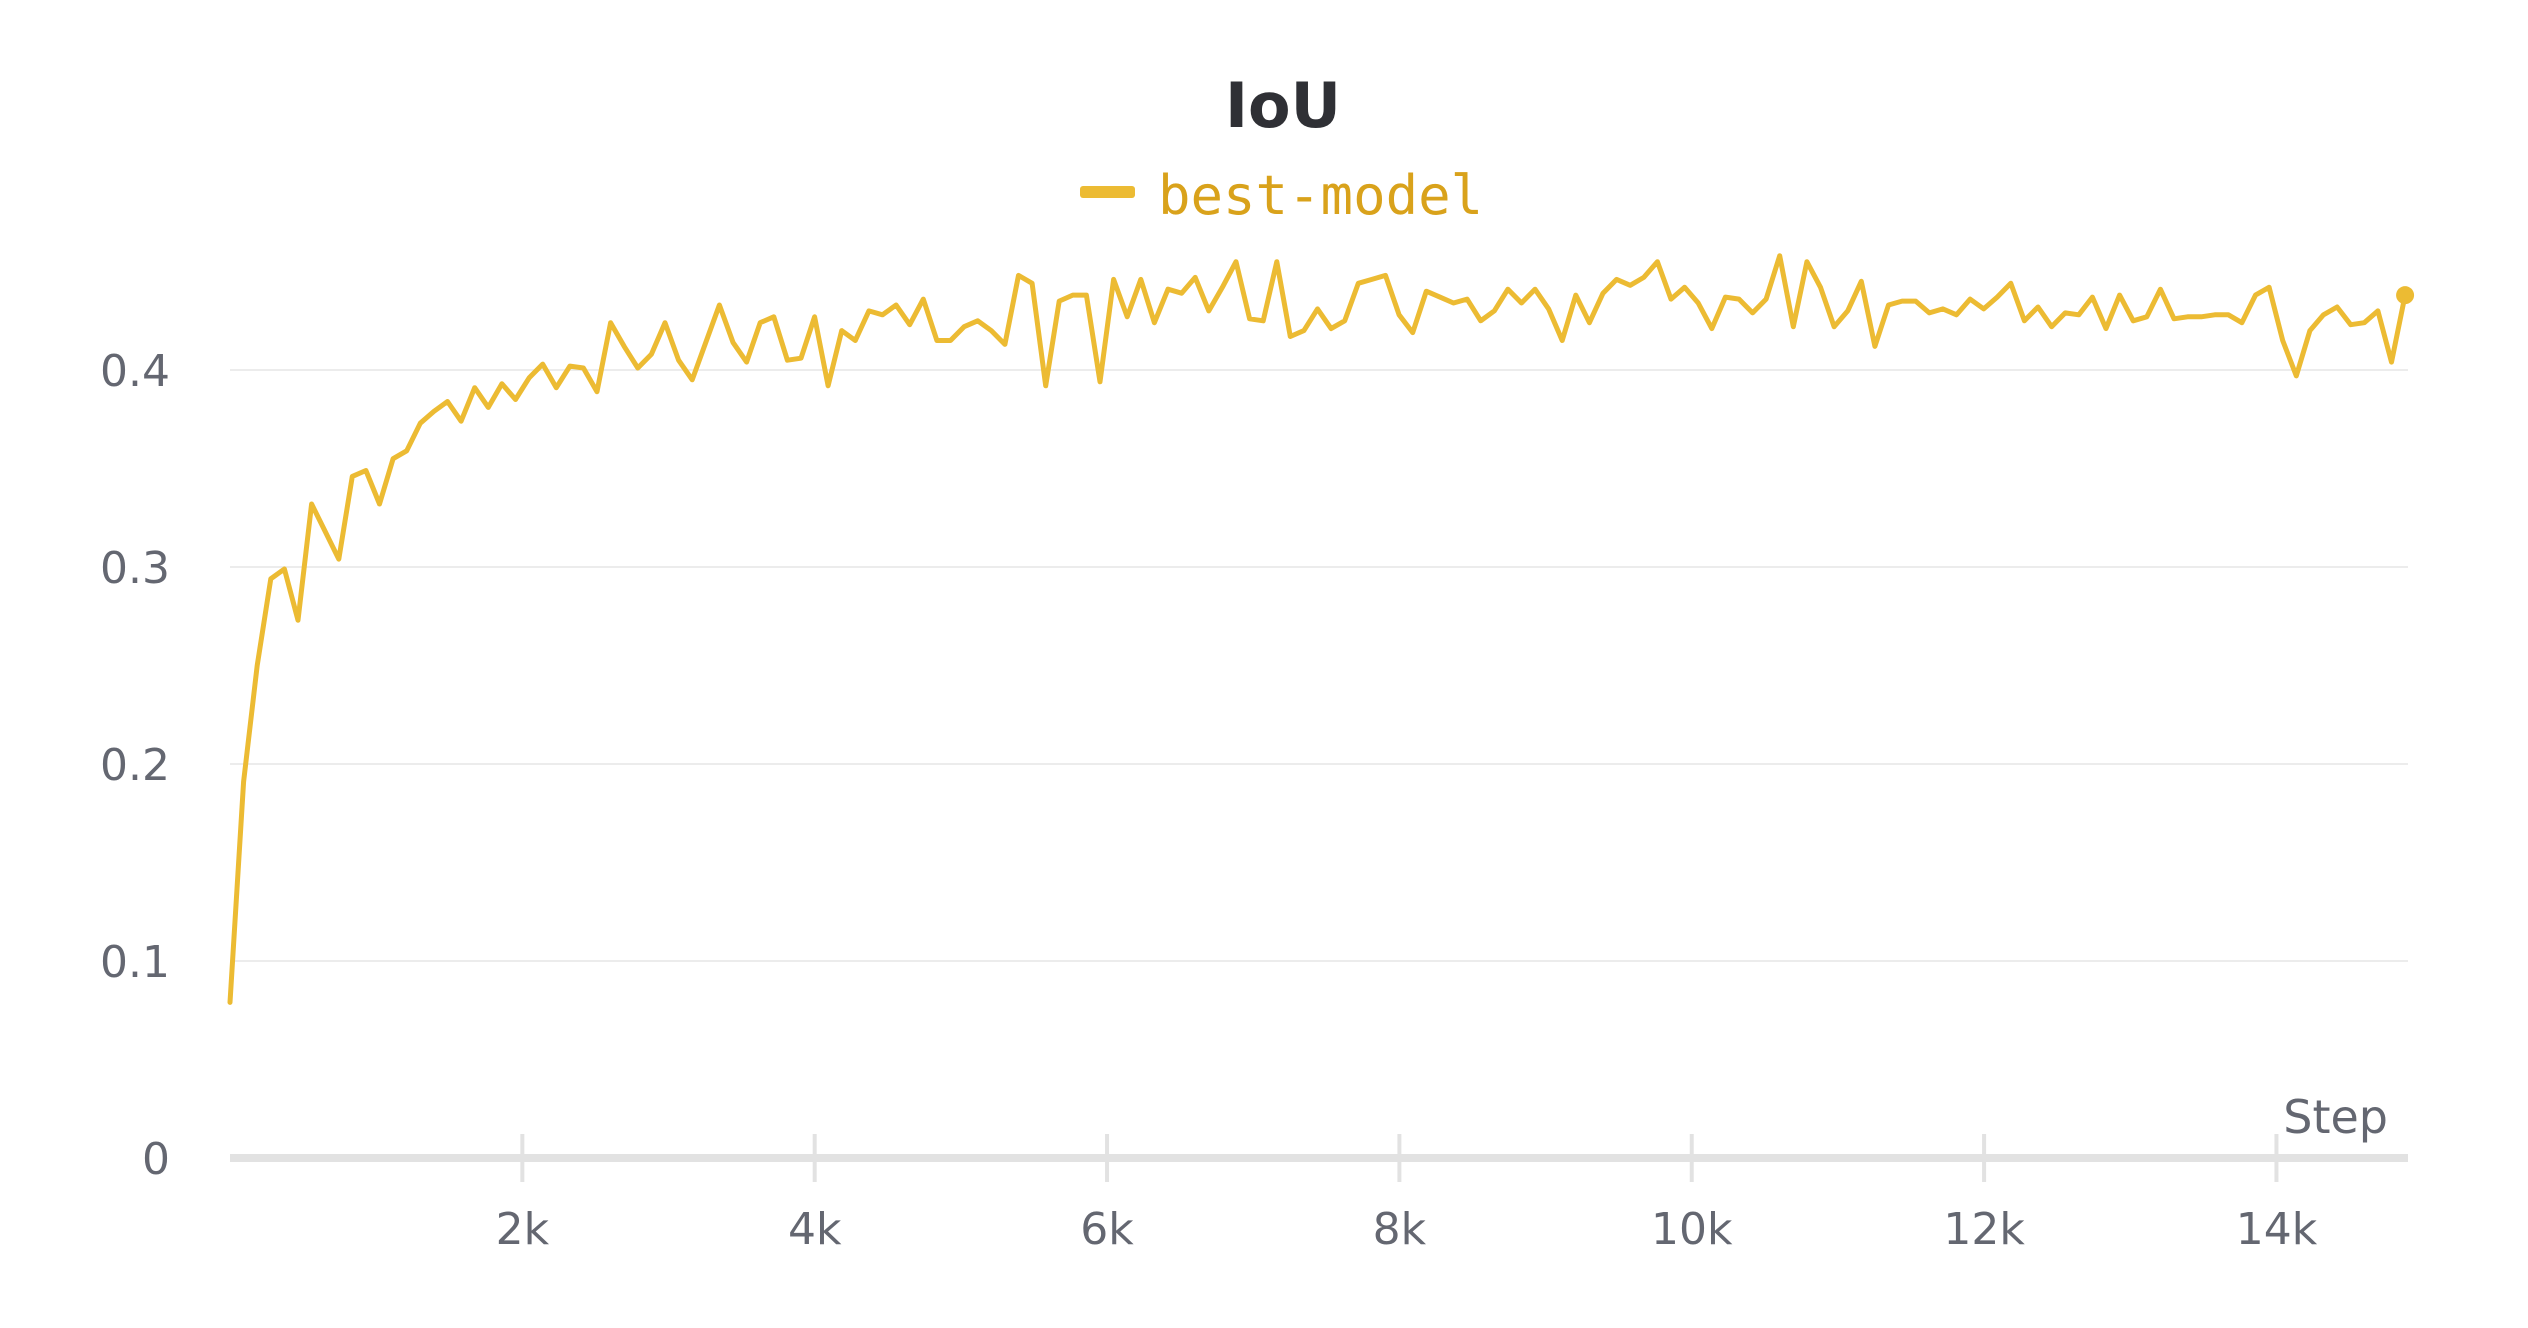 Image resolution: width=2528 pixels, height=1328 pixels. Describe the element at coordinates (1320, 195) in the screenshot. I see `legend-label-best-model: best-model` at that location.